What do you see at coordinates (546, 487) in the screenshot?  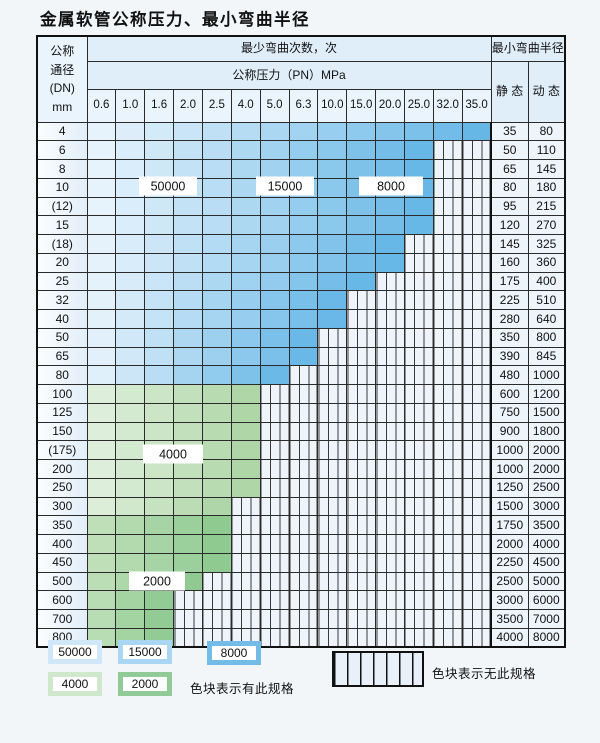 I see `dynamic-radius-value: 2500` at bounding box center [546, 487].